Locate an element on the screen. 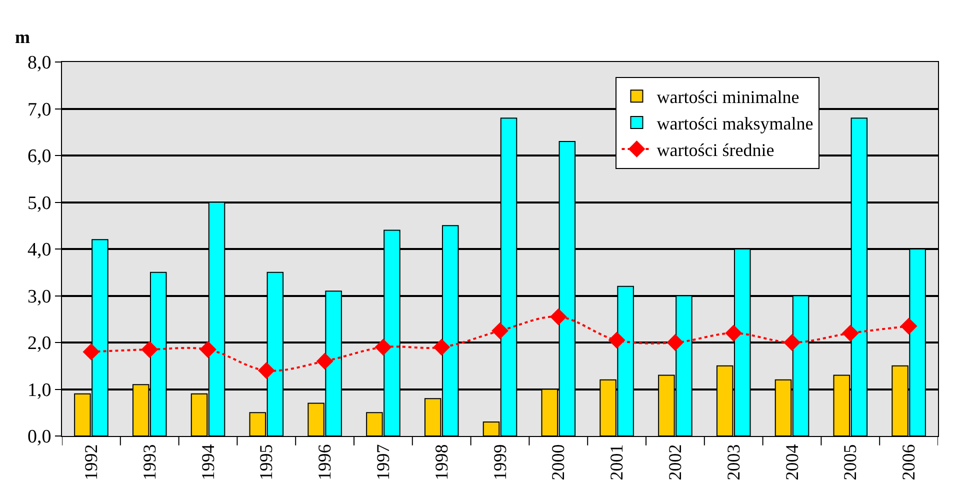  y-tick-label: 4,0 is located at coordinates (39, 250).